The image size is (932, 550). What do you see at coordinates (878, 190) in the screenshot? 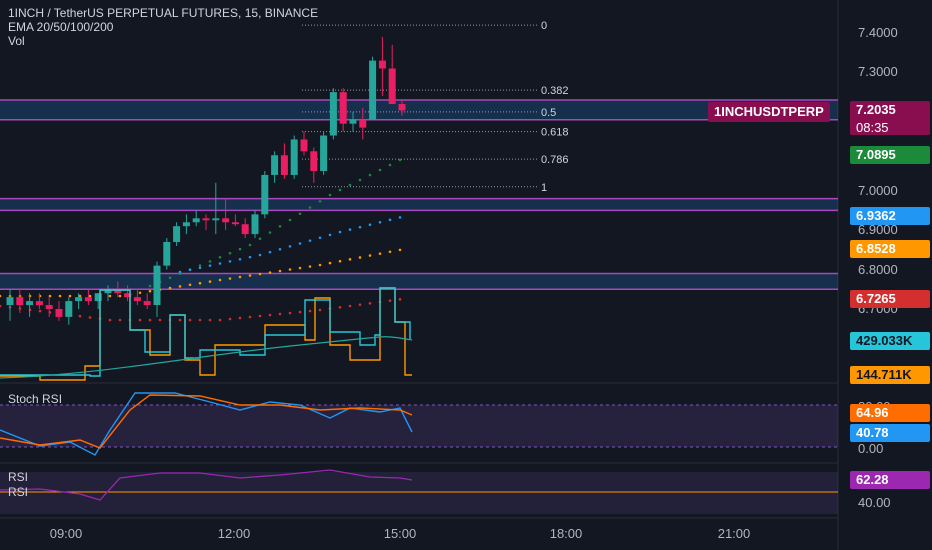
I see `y-tick-label: 7.0000` at bounding box center [878, 190].